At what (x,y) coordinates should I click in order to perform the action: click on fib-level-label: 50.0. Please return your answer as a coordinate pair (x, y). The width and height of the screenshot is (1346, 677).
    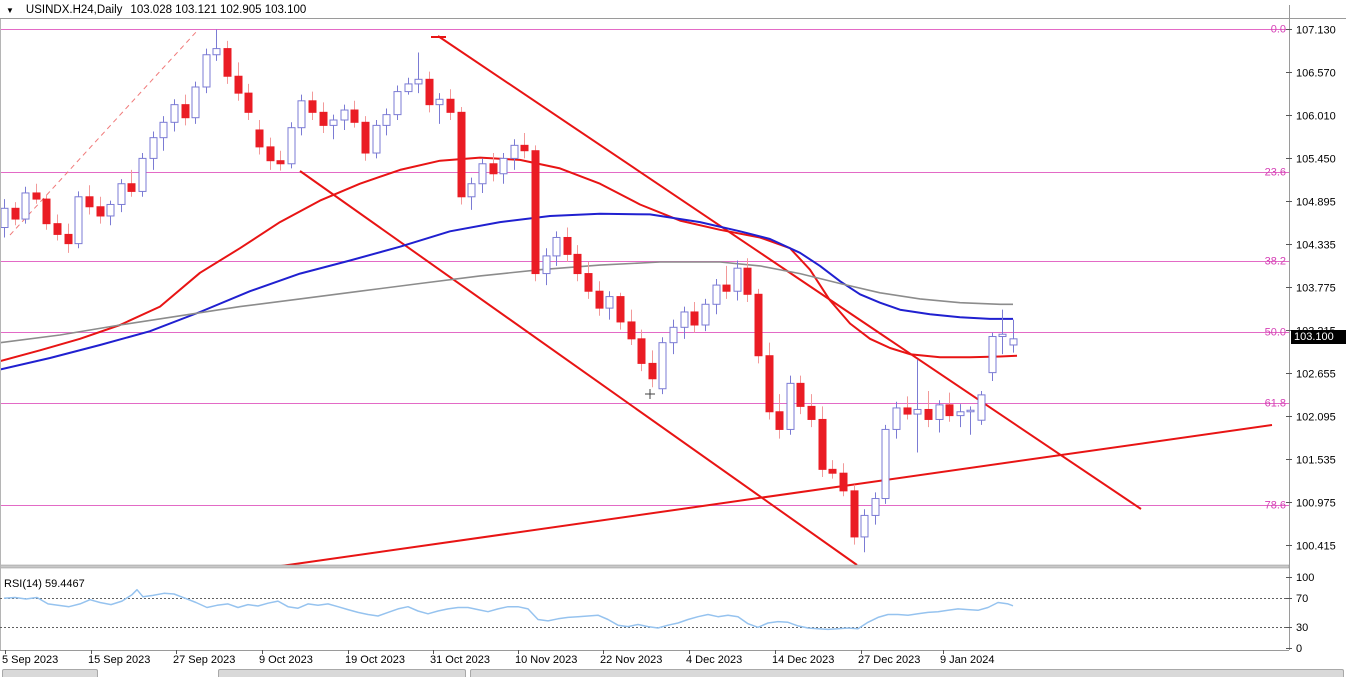
    Looking at the image, I should click on (1275, 333).